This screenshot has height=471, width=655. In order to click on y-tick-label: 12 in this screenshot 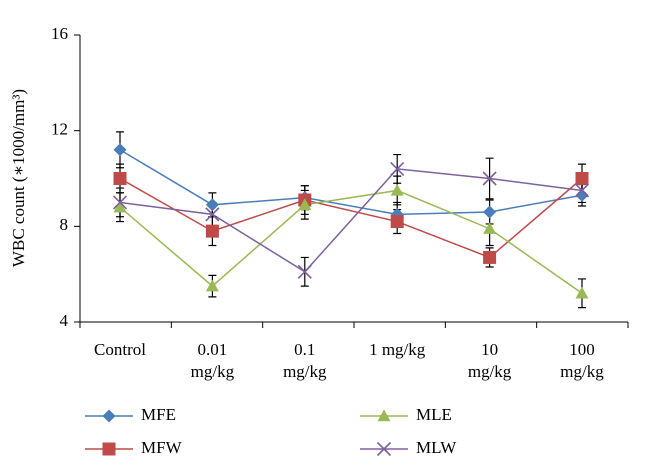, I will do `click(59, 129)`.